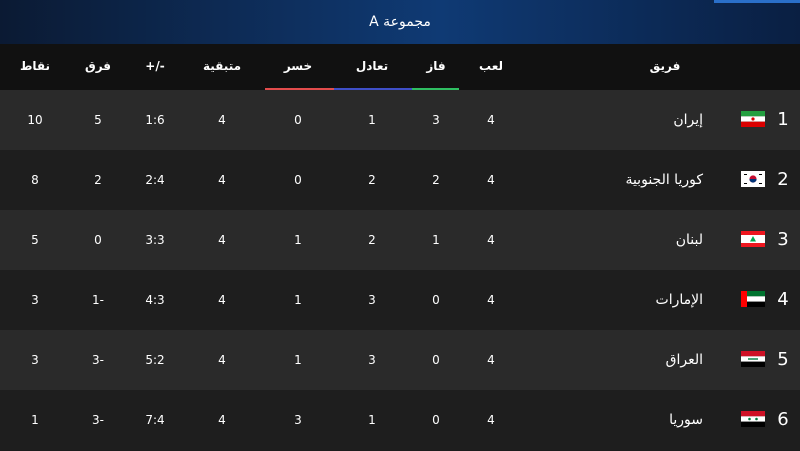 Image resolution: width=800 pixels, height=451 pixels. I want to click on cell-diff: 2, so click(98, 180).